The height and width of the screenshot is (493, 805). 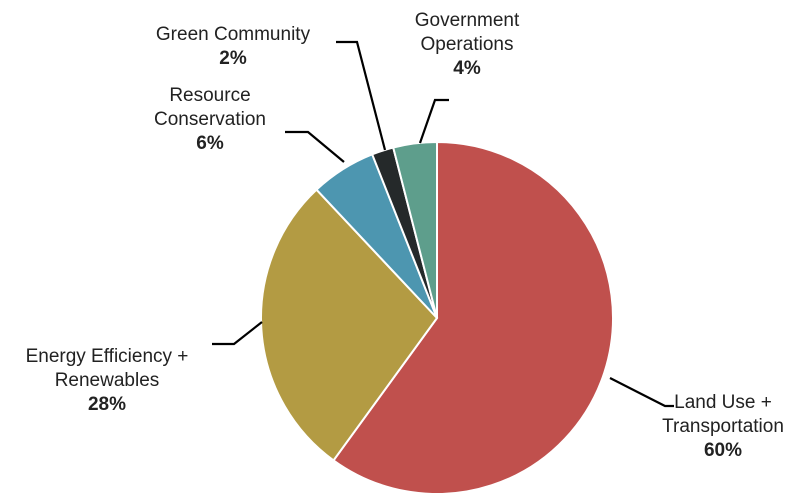 I want to click on leader-line-resource-conservation, so click(x=315, y=146).